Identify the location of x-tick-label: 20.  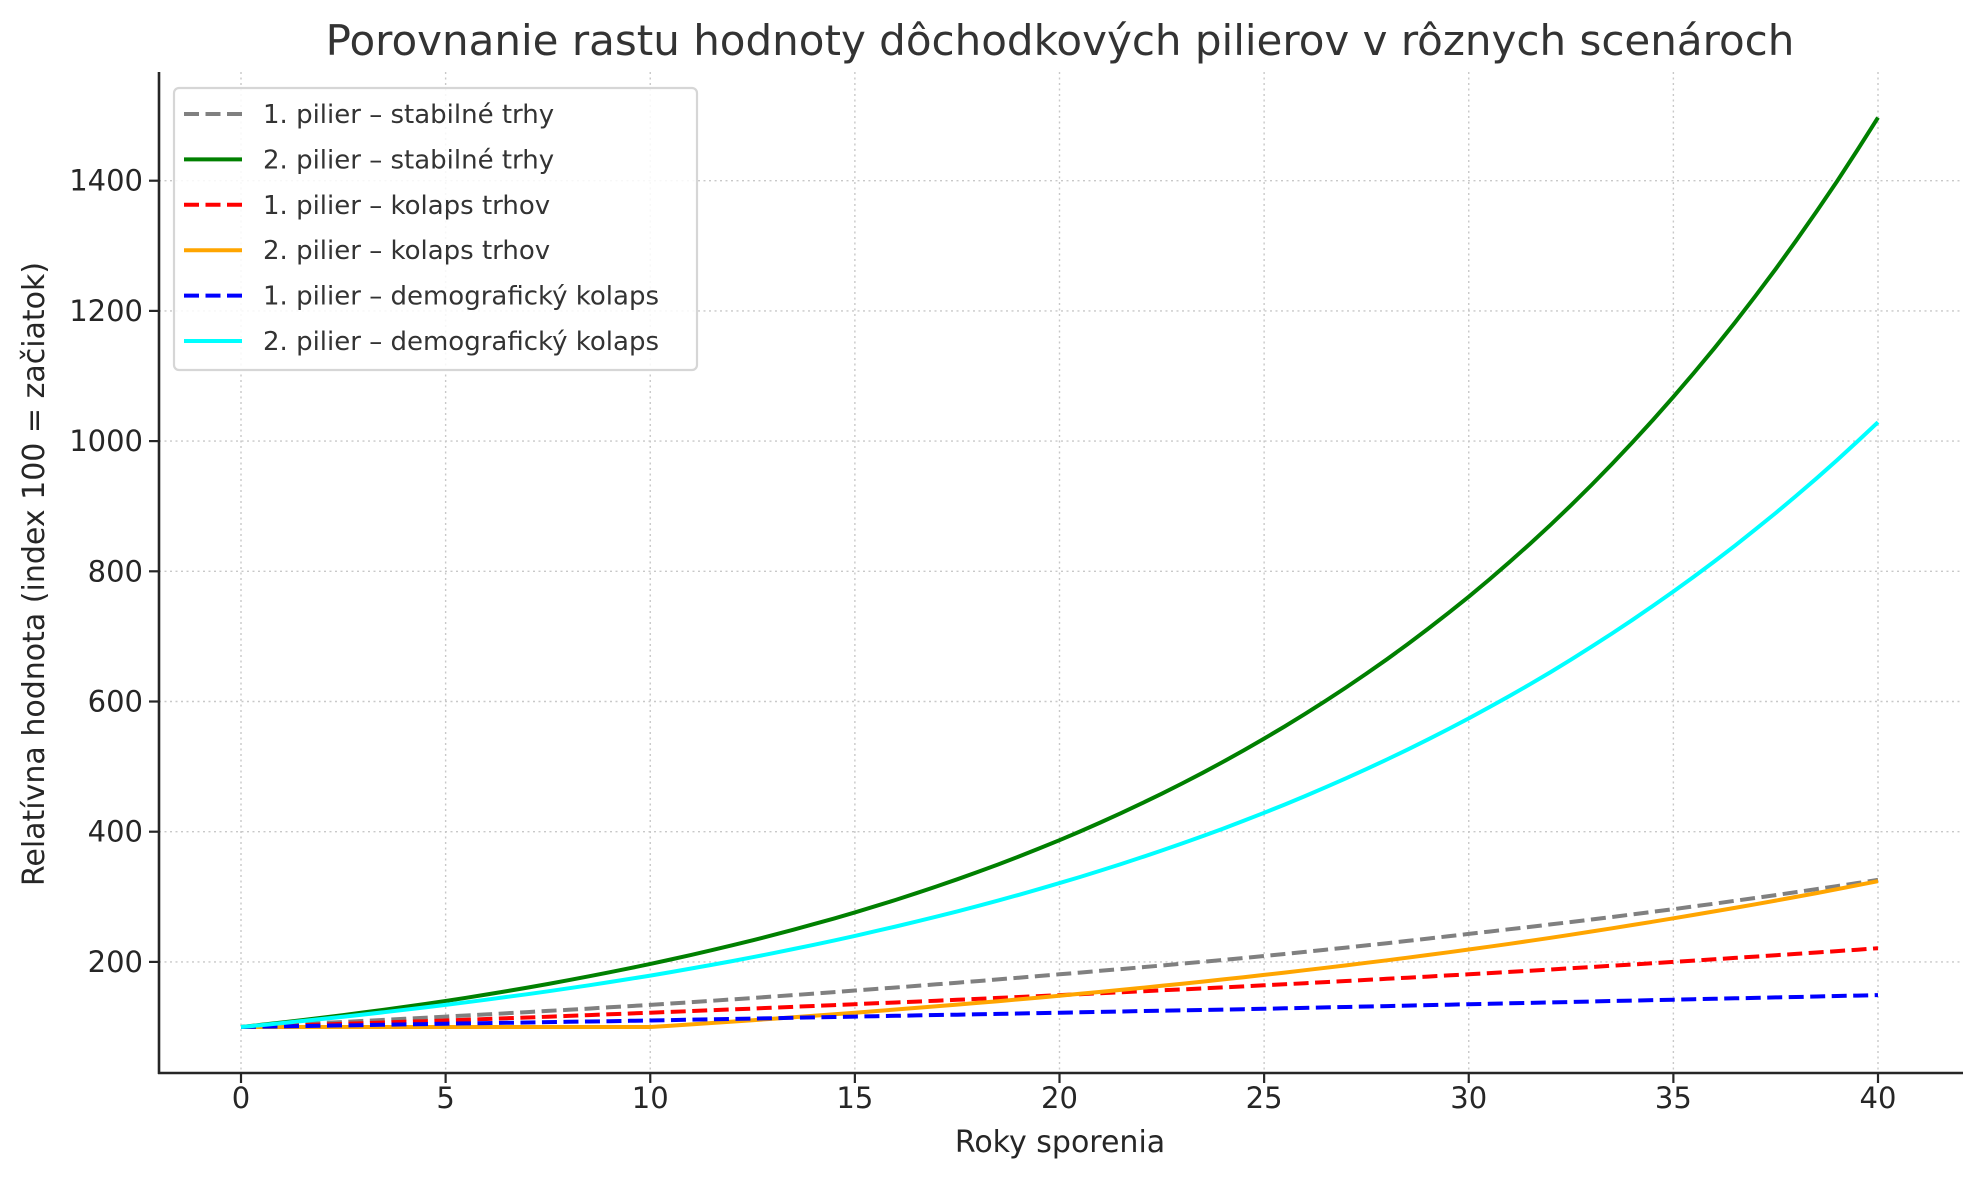
(1059, 1098).